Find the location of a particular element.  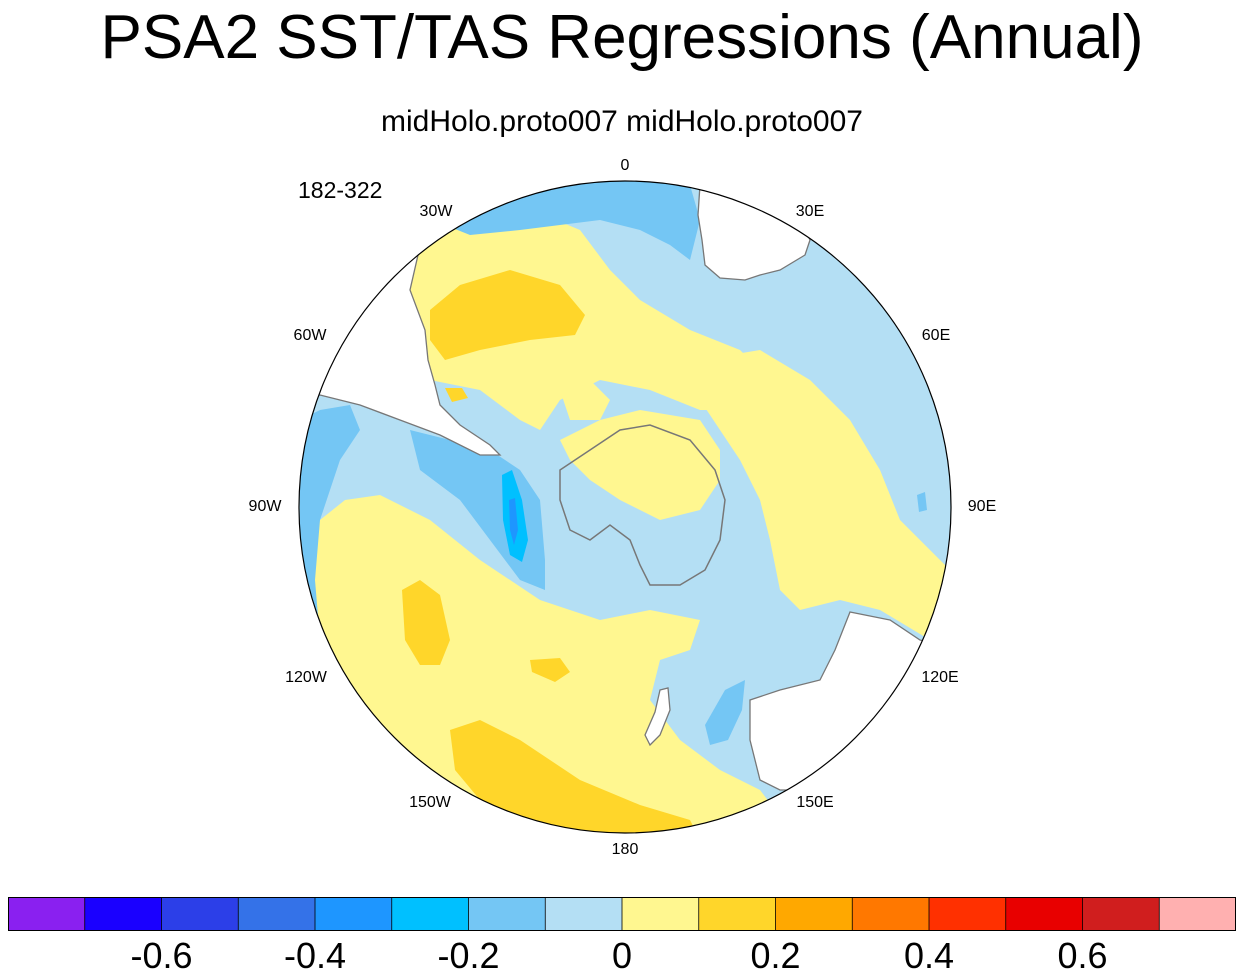

lon-label-60w: 60W is located at coordinates (311, 335).